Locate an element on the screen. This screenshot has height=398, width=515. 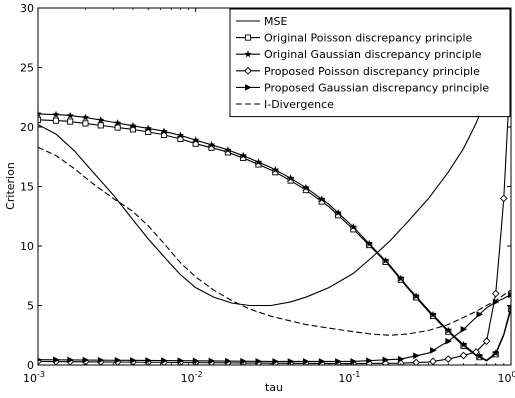
y-axis-label: Criterion is located at coordinates (10, 186).